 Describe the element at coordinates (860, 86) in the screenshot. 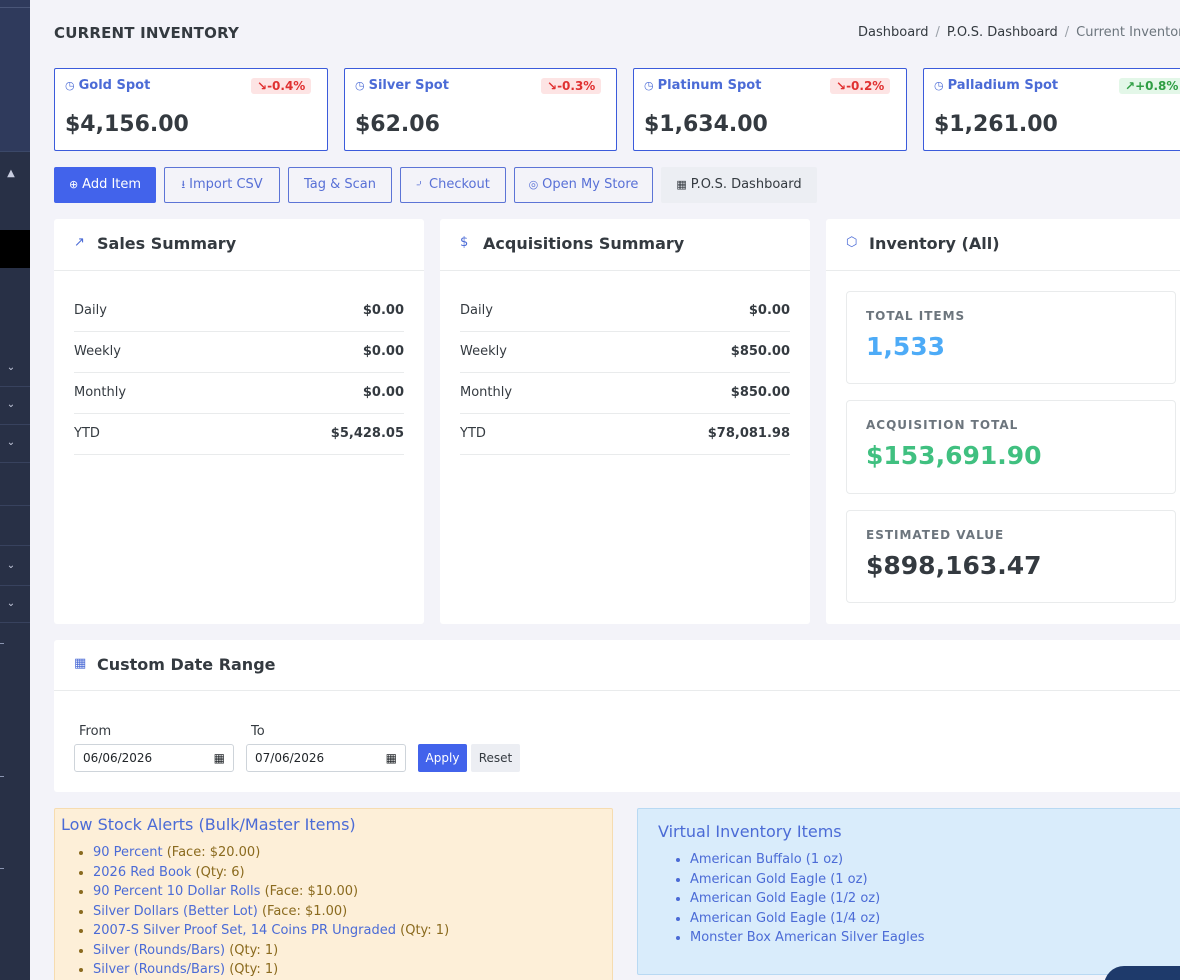

I see `spot-change-badge: ↘-0.2%` at that location.